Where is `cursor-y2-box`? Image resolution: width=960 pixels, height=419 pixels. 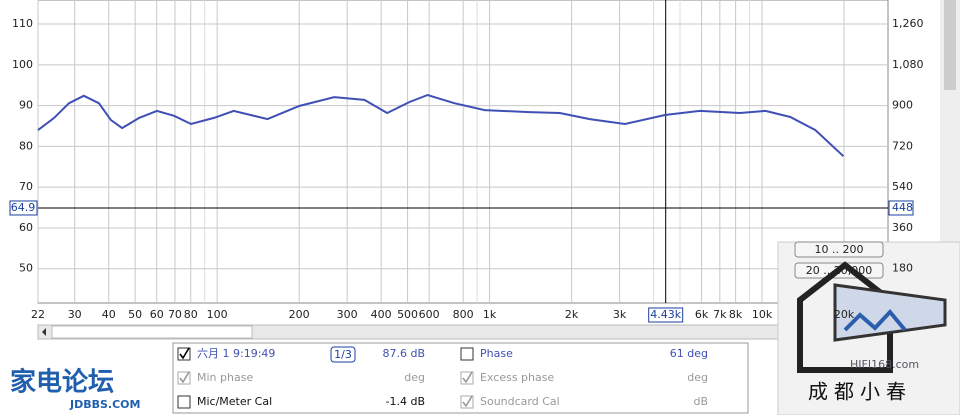 cursor-y2-box is located at coordinates (901, 208).